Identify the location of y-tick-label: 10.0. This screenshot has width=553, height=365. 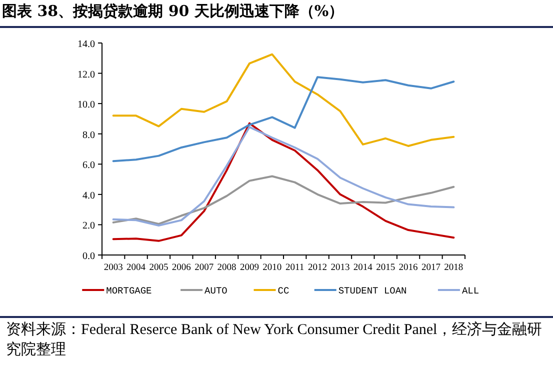
(86, 105).